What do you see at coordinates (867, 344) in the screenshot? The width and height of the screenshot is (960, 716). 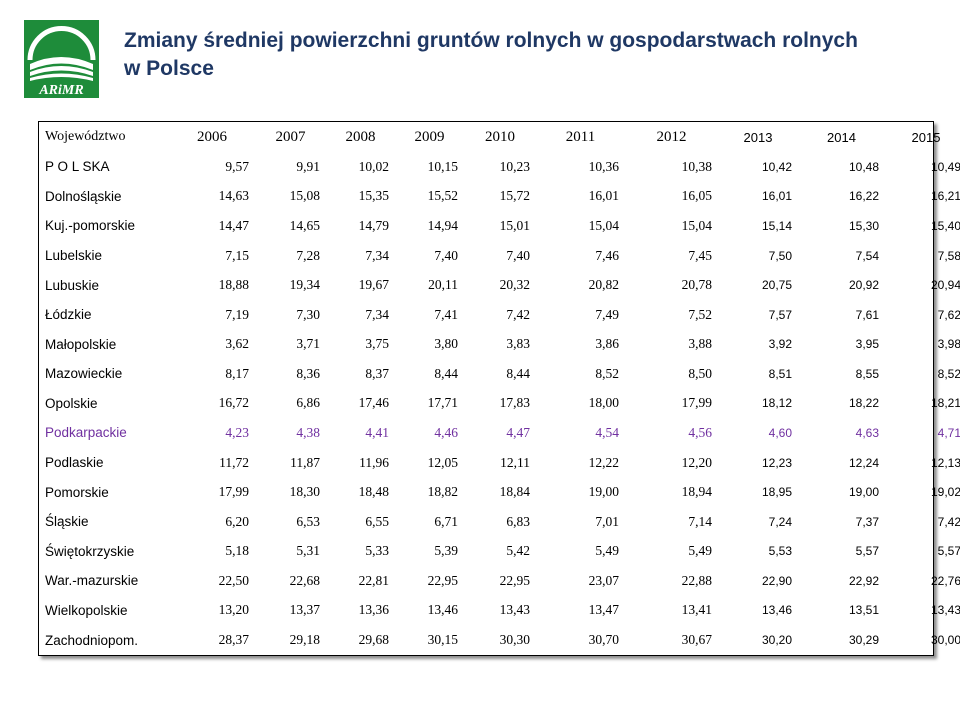 I see `value-cell: 3,95` at bounding box center [867, 344].